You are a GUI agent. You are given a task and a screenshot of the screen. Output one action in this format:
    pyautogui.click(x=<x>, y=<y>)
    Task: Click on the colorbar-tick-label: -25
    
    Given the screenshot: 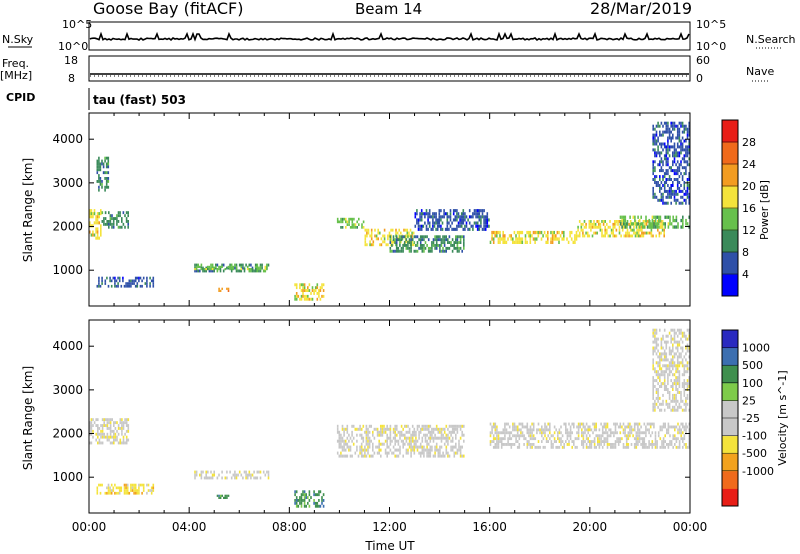 What is the action you would take?
    pyautogui.click(x=751, y=418)
    